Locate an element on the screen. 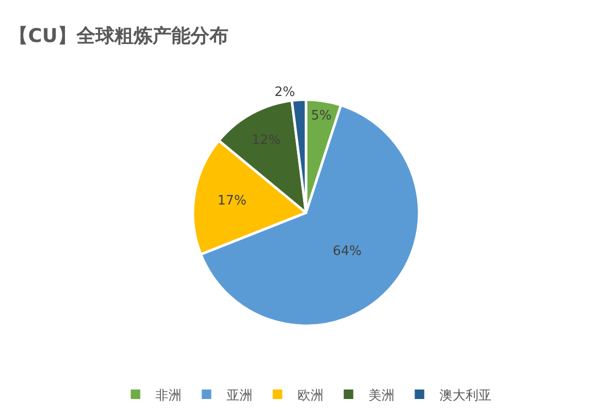  legend-label: 欧洲 is located at coordinates (311, 396).